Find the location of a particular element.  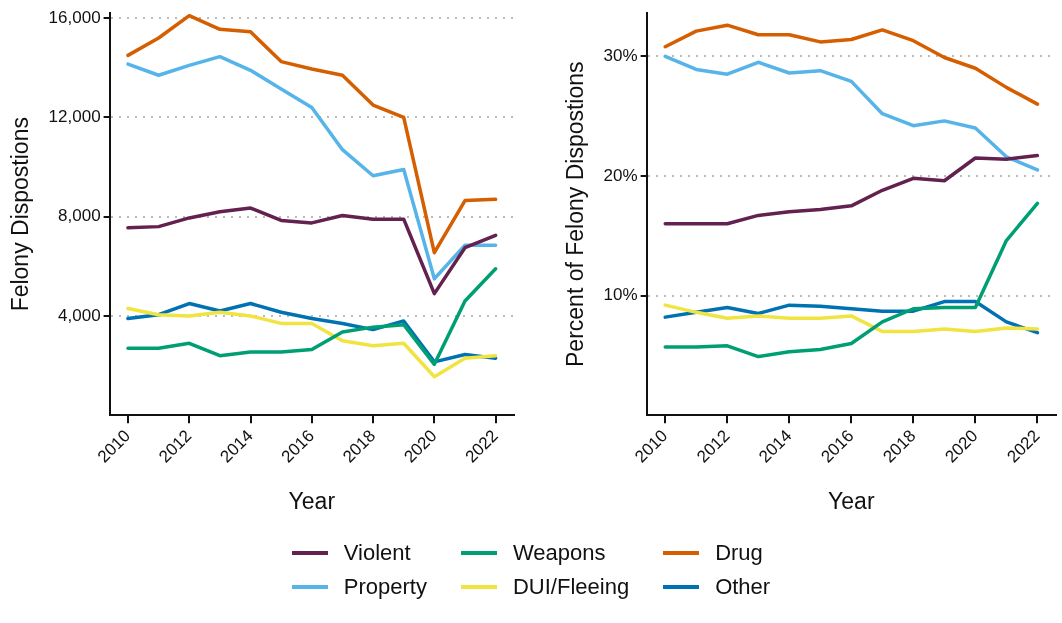

legend-label: Violent is located at coordinates (377, 553).